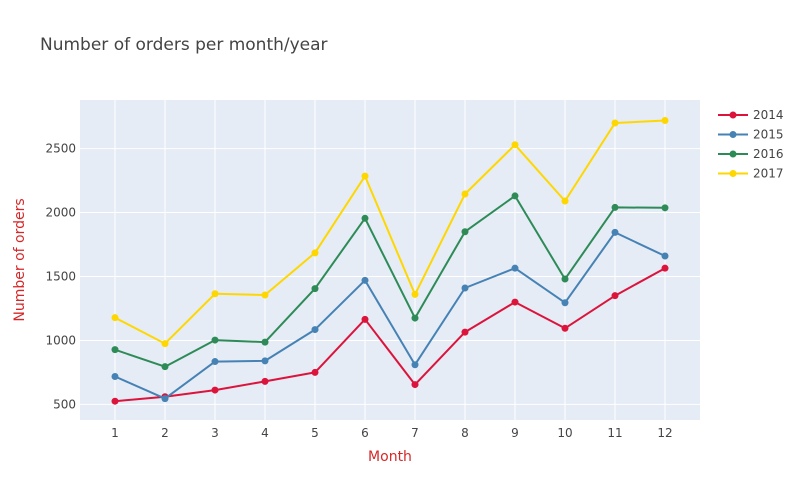 The width and height of the screenshot is (800, 500). I want to click on legend-item-2015: 2015, so click(751, 135).